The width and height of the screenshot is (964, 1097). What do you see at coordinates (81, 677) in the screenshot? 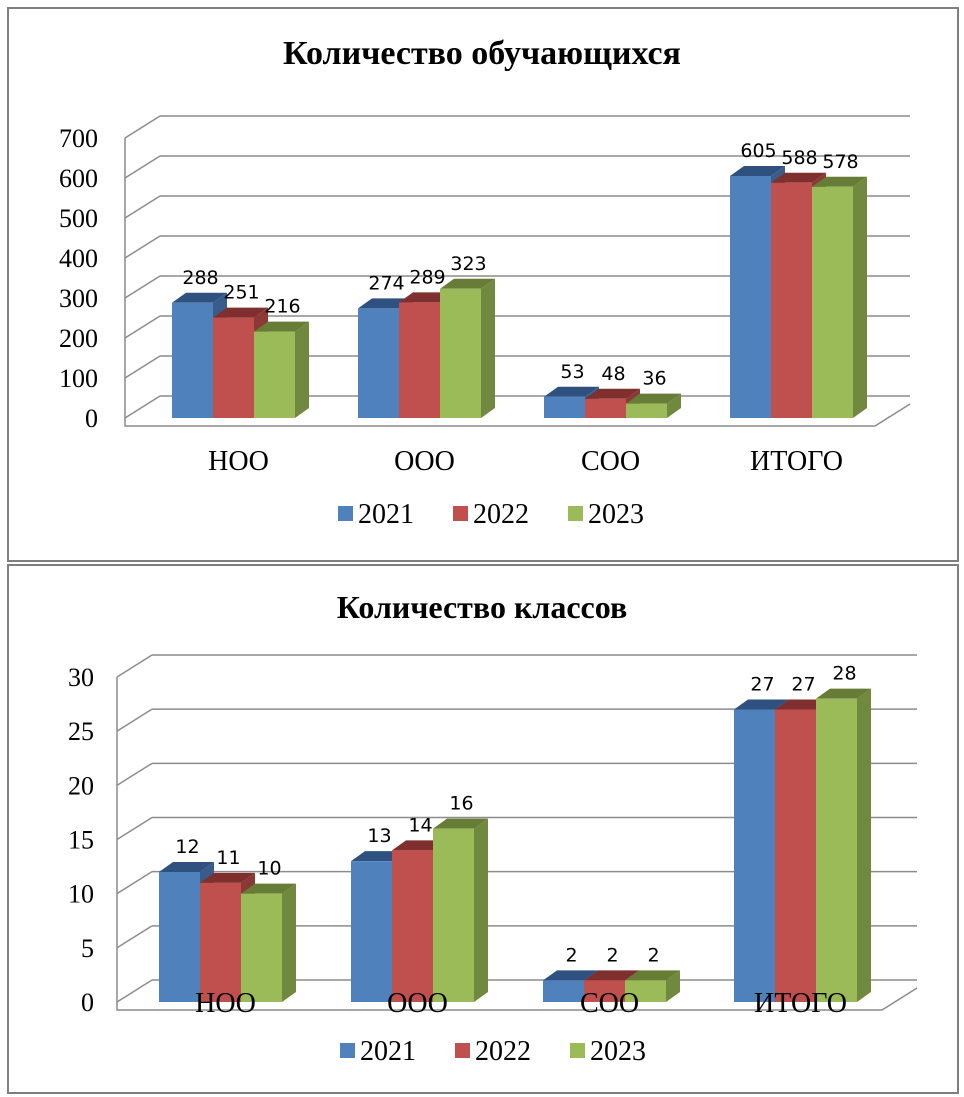
I see `classes-ytick-label: 30` at bounding box center [81, 677].